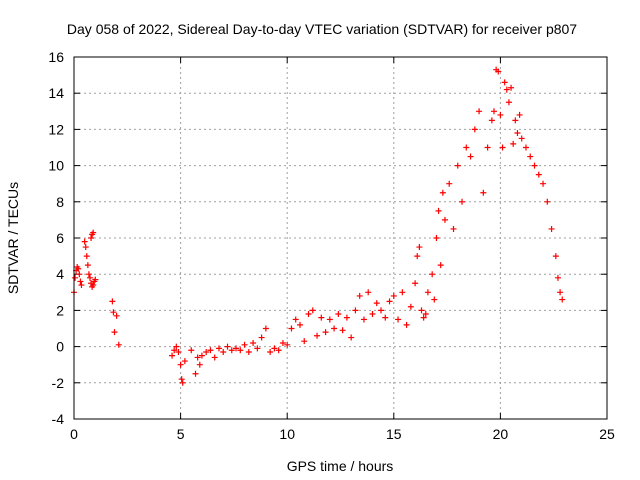 The height and width of the screenshot is (480, 640). What do you see at coordinates (56, 166) in the screenshot?
I see `y-tick-label: 10` at bounding box center [56, 166].